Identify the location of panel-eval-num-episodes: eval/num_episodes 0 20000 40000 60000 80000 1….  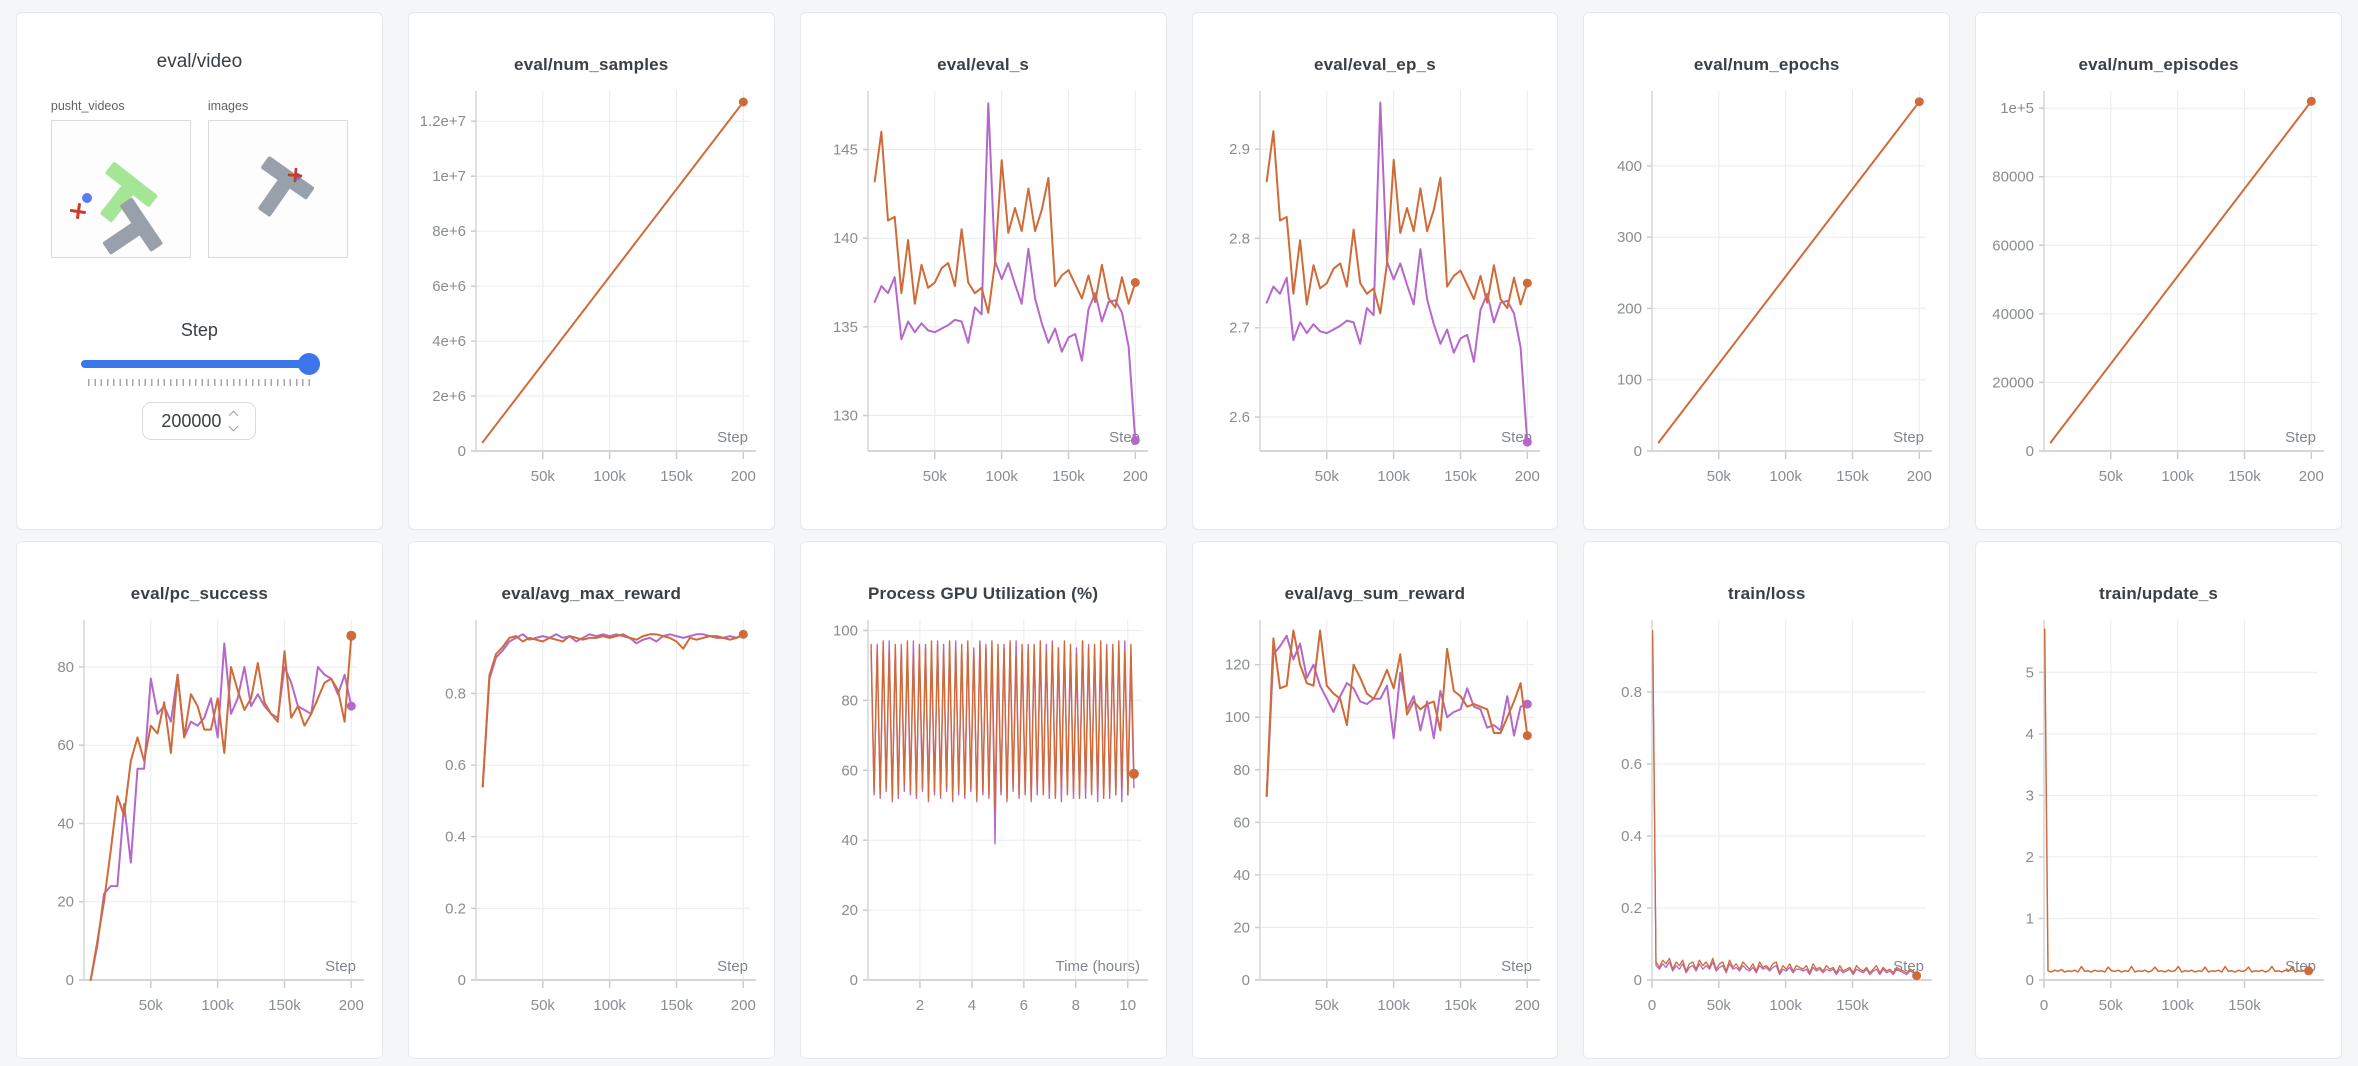
(2158, 271).